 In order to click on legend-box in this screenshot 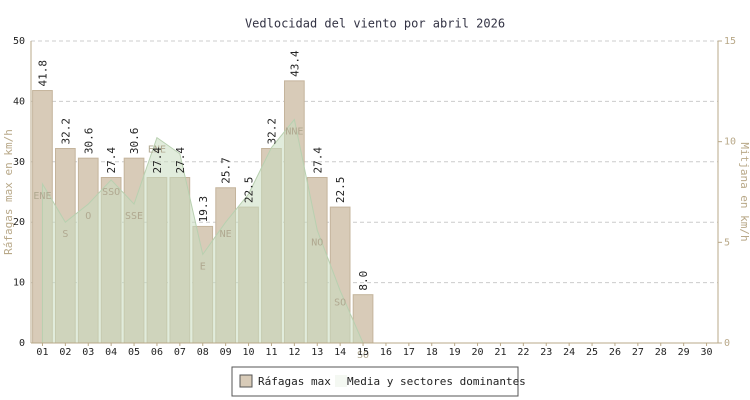, I will do `click(375, 381)`.